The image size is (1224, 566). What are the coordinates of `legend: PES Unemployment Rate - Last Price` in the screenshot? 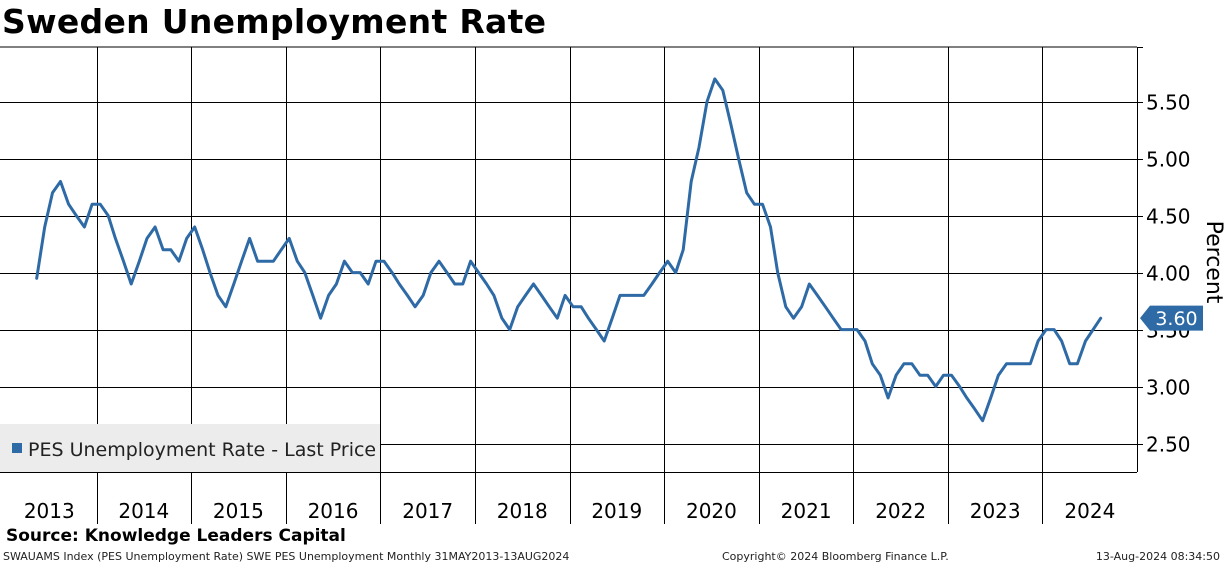 It's located at (190, 448).